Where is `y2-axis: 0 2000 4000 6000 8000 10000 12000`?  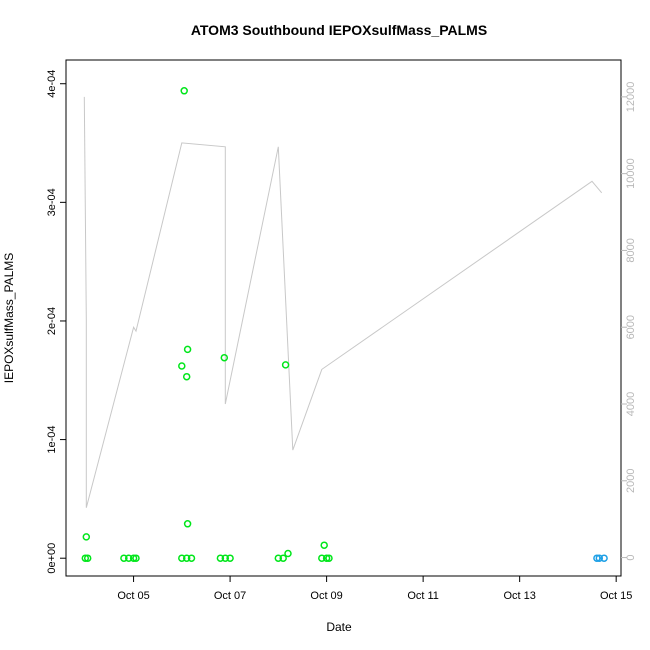
y2-axis: 0 2000 4000 6000 8000 10000 12000 is located at coordinates (629, 321).